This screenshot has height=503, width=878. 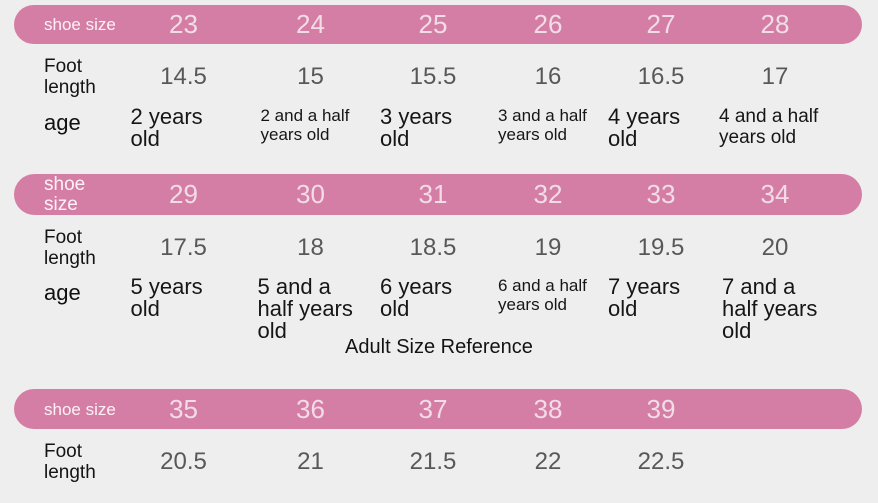 What do you see at coordinates (310, 76) in the screenshot?
I see `foot-length-cell: 15` at bounding box center [310, 76].